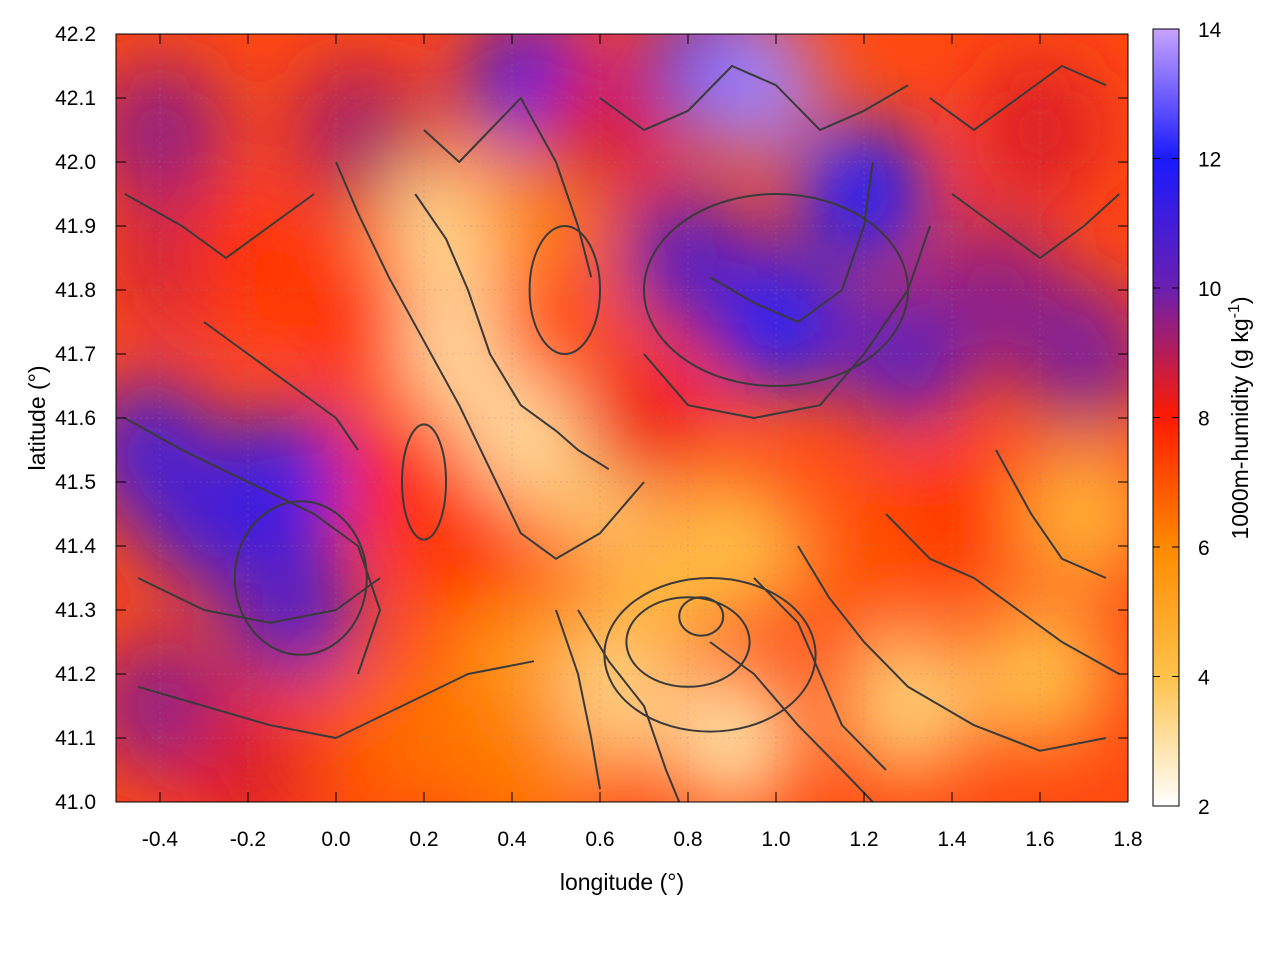  What do you see at coordinates (1204, 807) in the screenshot?
I see `colorbar-tick-label: 2` at bounding box center [1204, 807].